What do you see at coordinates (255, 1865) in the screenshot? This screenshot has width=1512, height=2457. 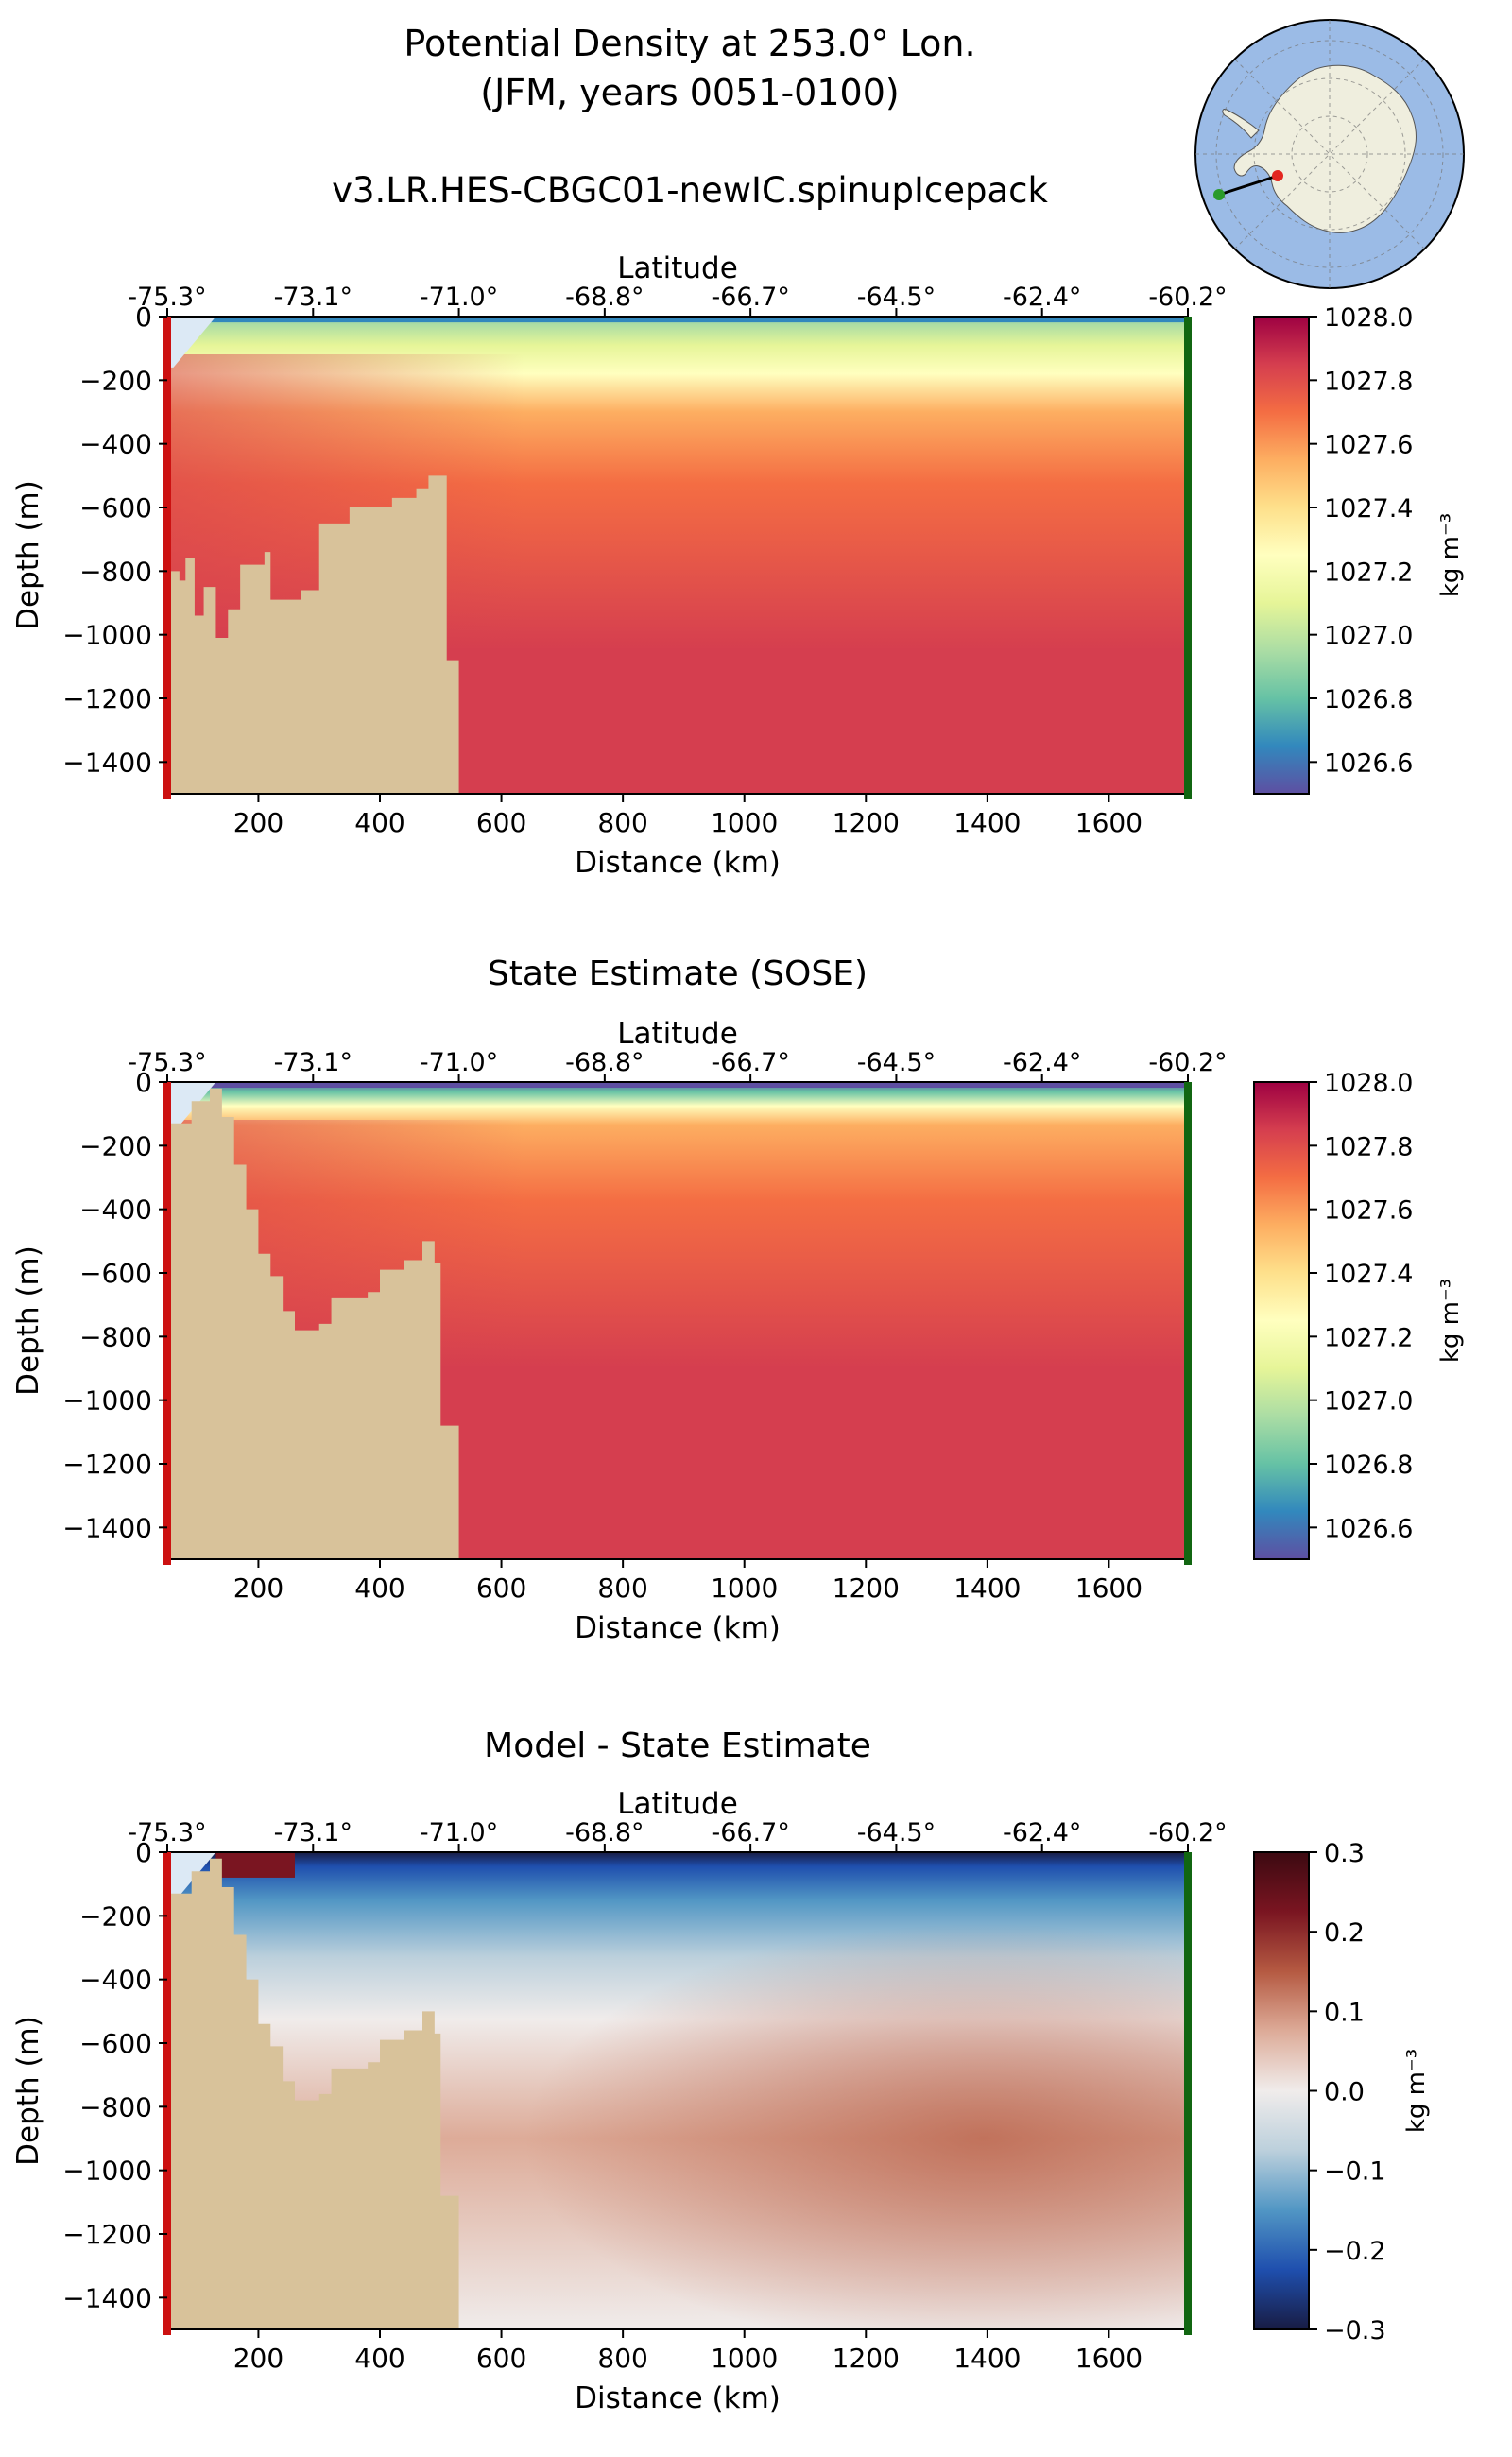 I see `field-shelf-positive` at bounding box center [255, 1865].